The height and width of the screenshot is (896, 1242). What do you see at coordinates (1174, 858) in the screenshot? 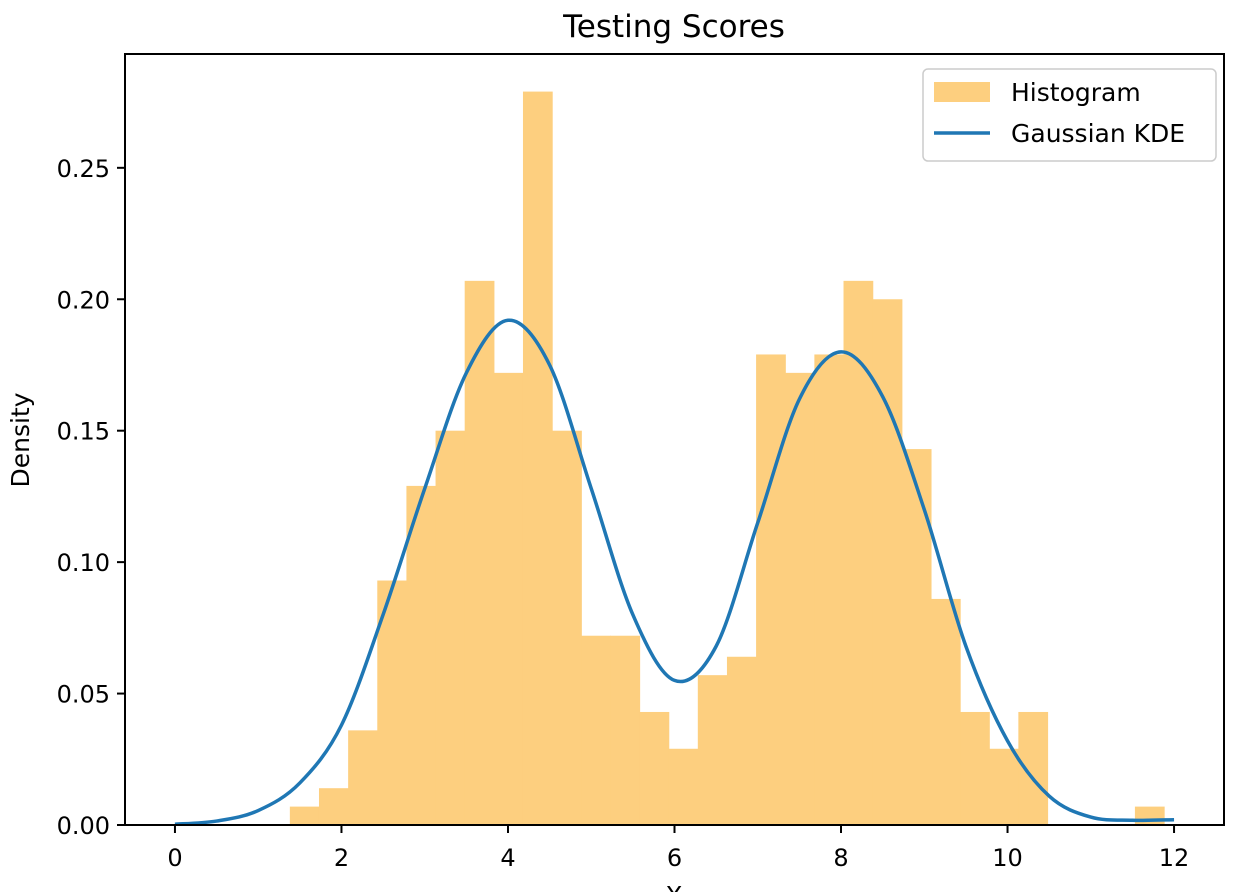
I see `x-tick-label: 12` at bounding box center [1174, 858].